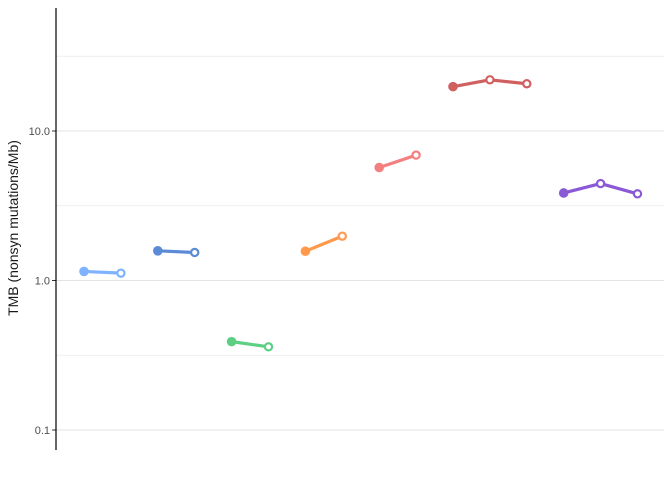  What do you see at coordinates (42, 282) in the screenshot?
I see `y-tick-label: 1.0` at bounding box center [42, 282].